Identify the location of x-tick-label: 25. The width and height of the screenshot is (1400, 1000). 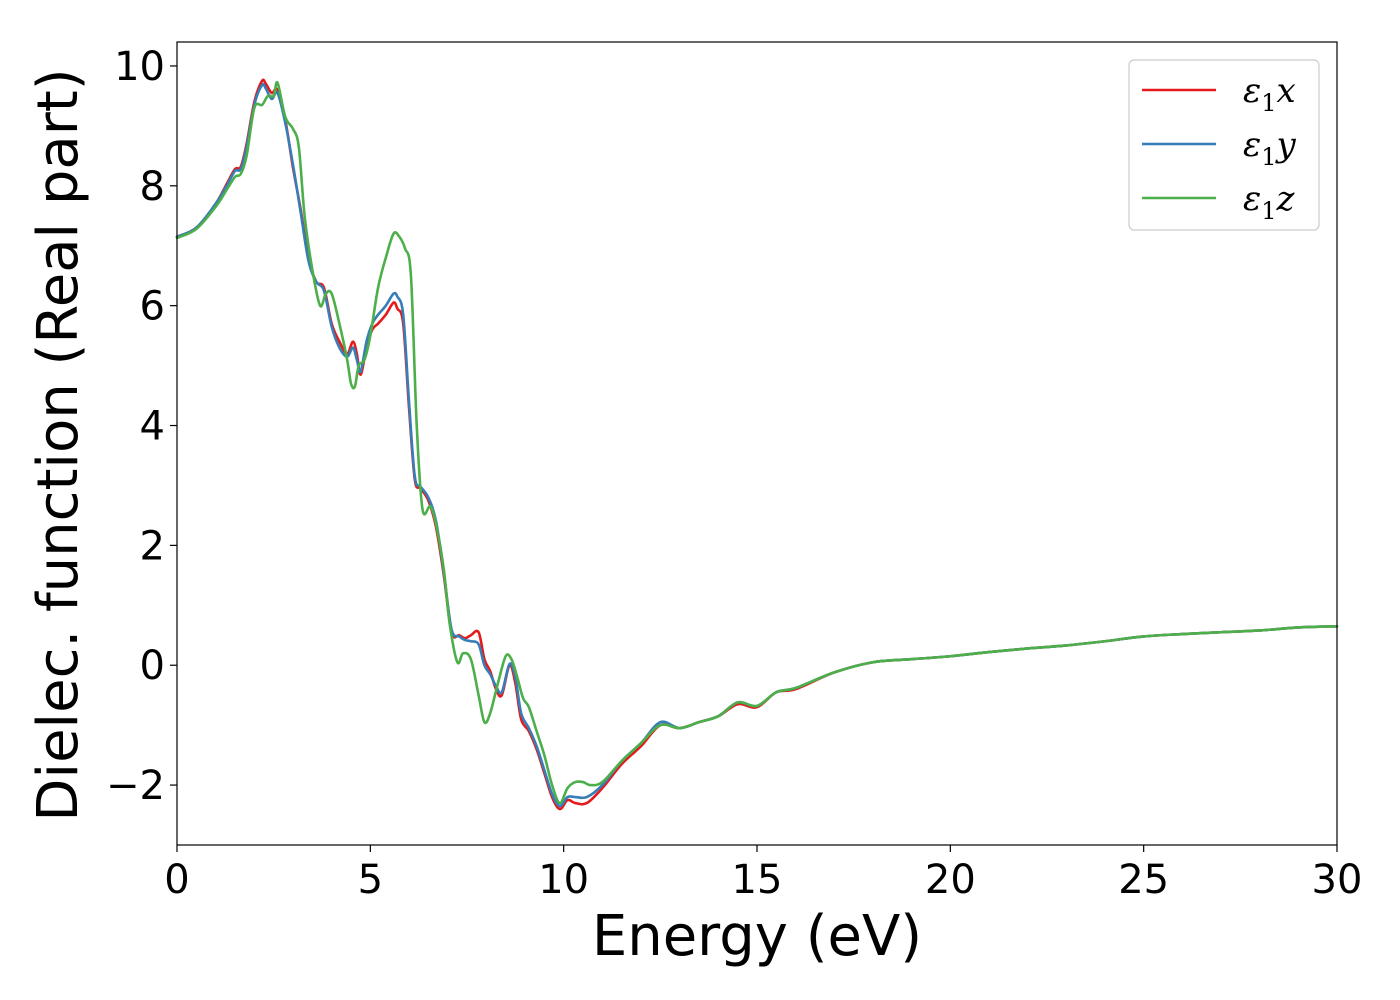
(1143, 880).